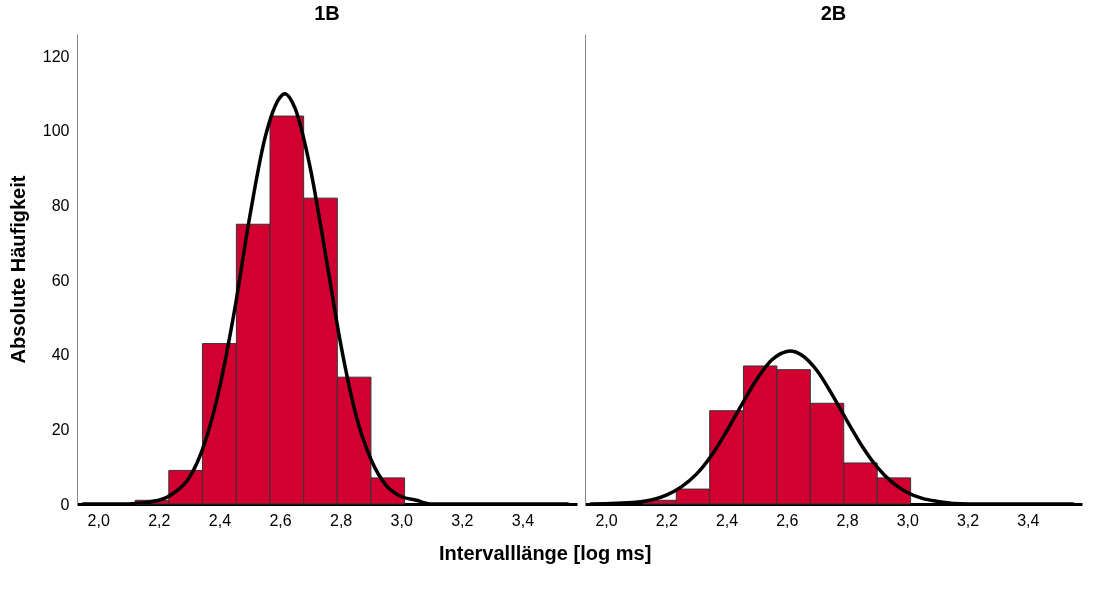  Describe the element at coordinates (17, 269) in the screenshot. I see `y-axis-title: Absolute Häufigkeit` at that location.